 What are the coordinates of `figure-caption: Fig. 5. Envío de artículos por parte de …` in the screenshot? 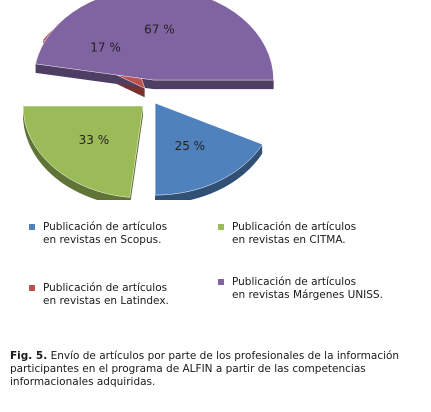 It's located at (216, 369).